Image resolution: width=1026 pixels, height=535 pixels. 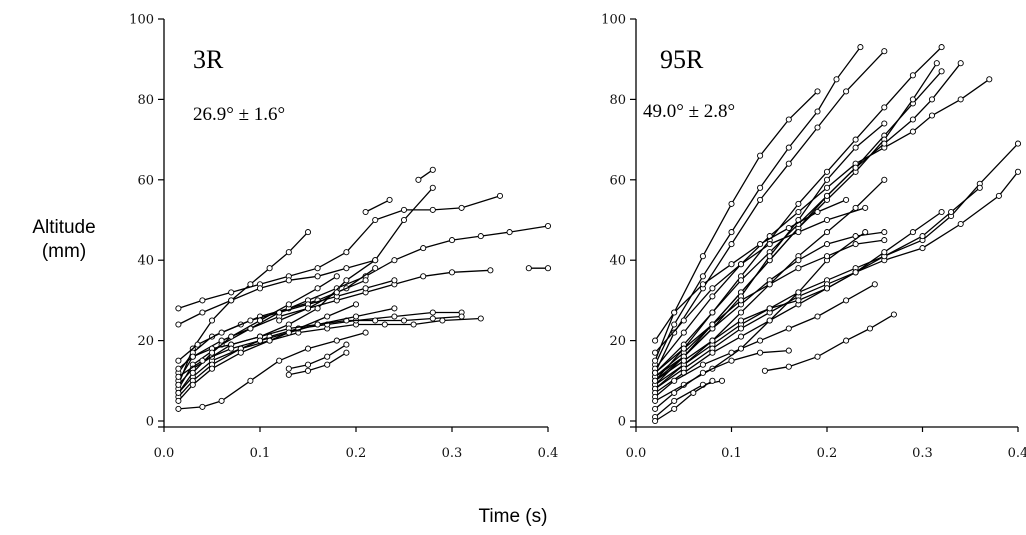 What do you see at coordinates (145, 180) in the screenshot?
I see `y-tick-label: 60` at bounding box center [145, 180].